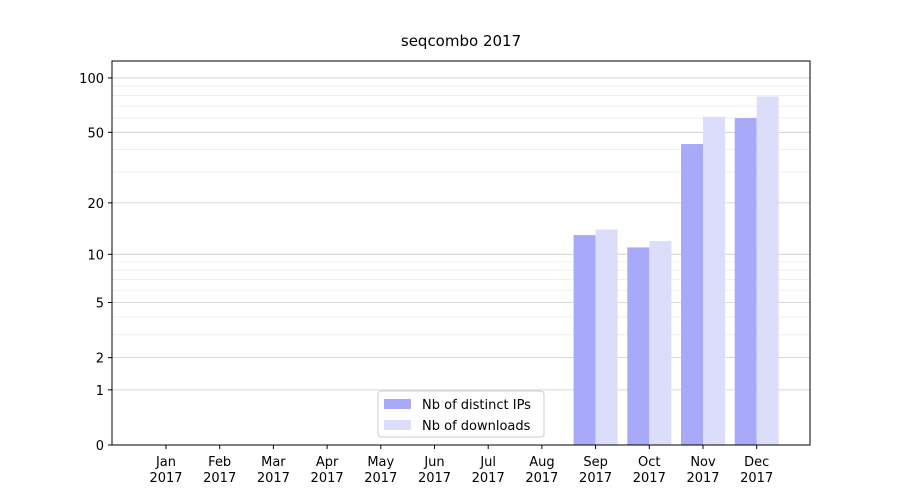 The height and width of the screenshot is (504, 900). What do you see at coordinates (95, 255) in the screenshot?
I see `y-tick-label: 10` at bounding box center [95, 255].